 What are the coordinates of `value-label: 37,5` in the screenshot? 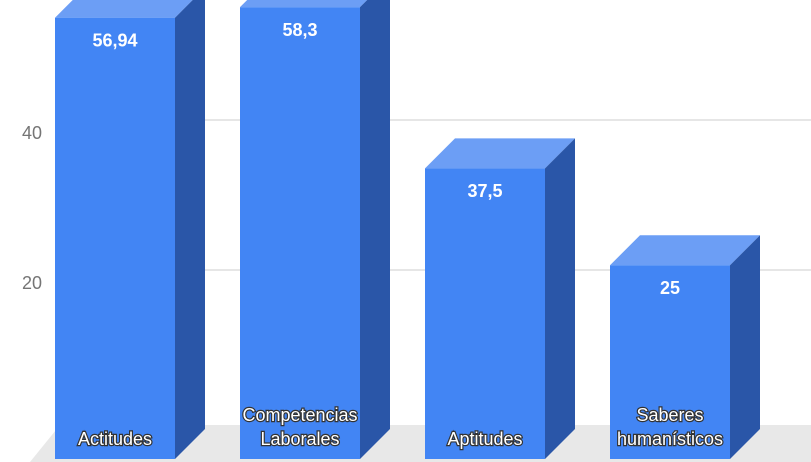 It's located at (484, 191).